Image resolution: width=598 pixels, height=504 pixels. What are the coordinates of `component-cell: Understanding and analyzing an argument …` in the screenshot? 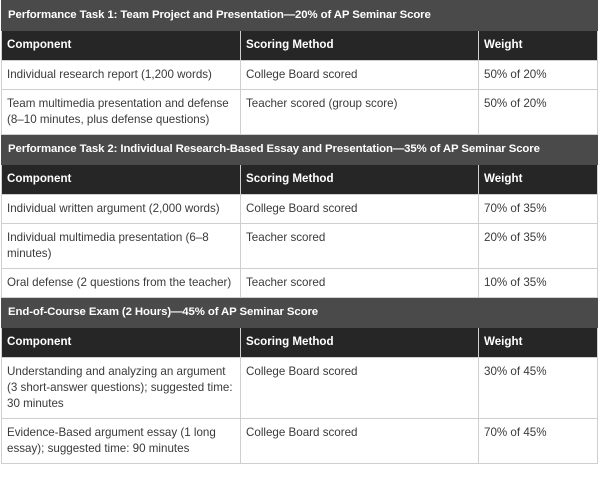 It's located at (121, 388).